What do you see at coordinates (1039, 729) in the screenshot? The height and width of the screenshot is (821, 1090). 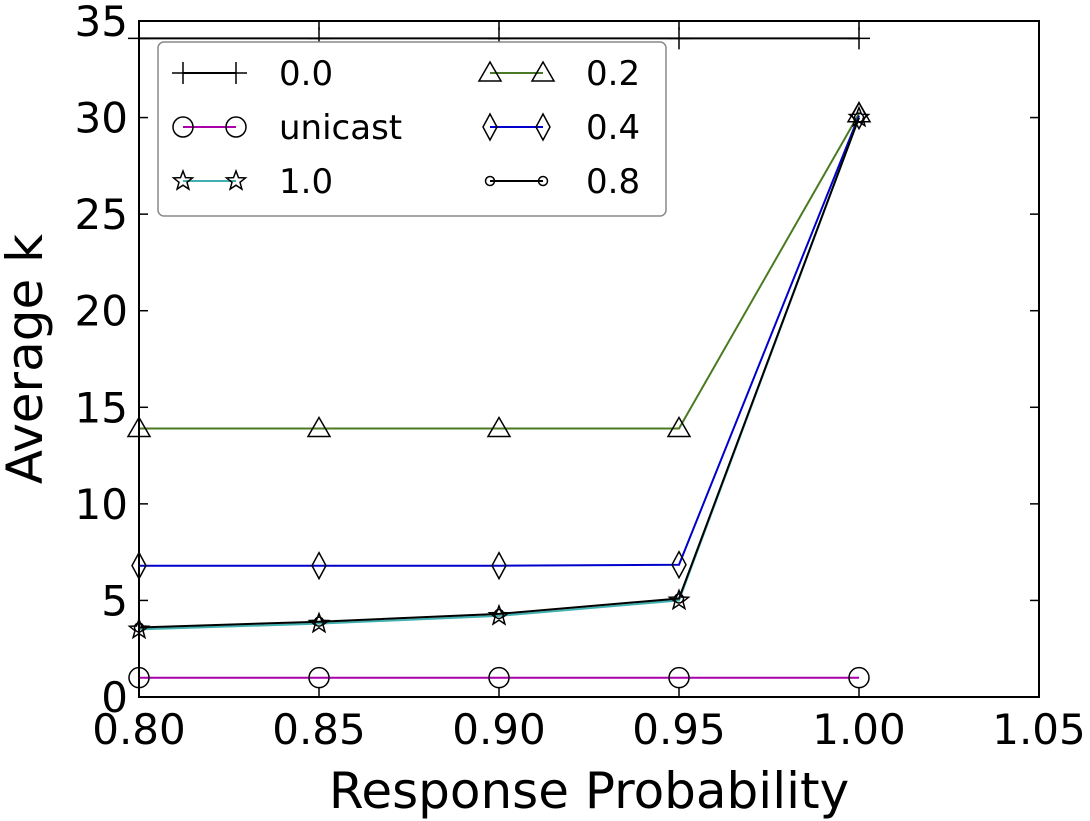 I see `x-tick-label: 1.05` at bounding box center [1039, 729].